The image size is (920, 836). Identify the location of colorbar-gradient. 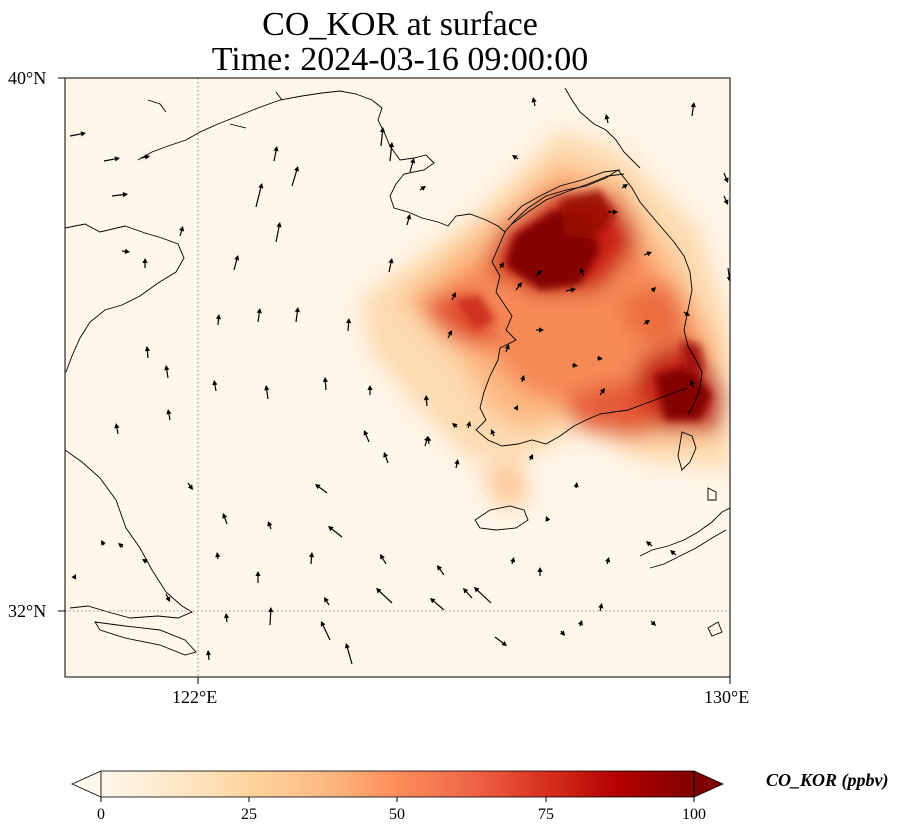
(397, 784).